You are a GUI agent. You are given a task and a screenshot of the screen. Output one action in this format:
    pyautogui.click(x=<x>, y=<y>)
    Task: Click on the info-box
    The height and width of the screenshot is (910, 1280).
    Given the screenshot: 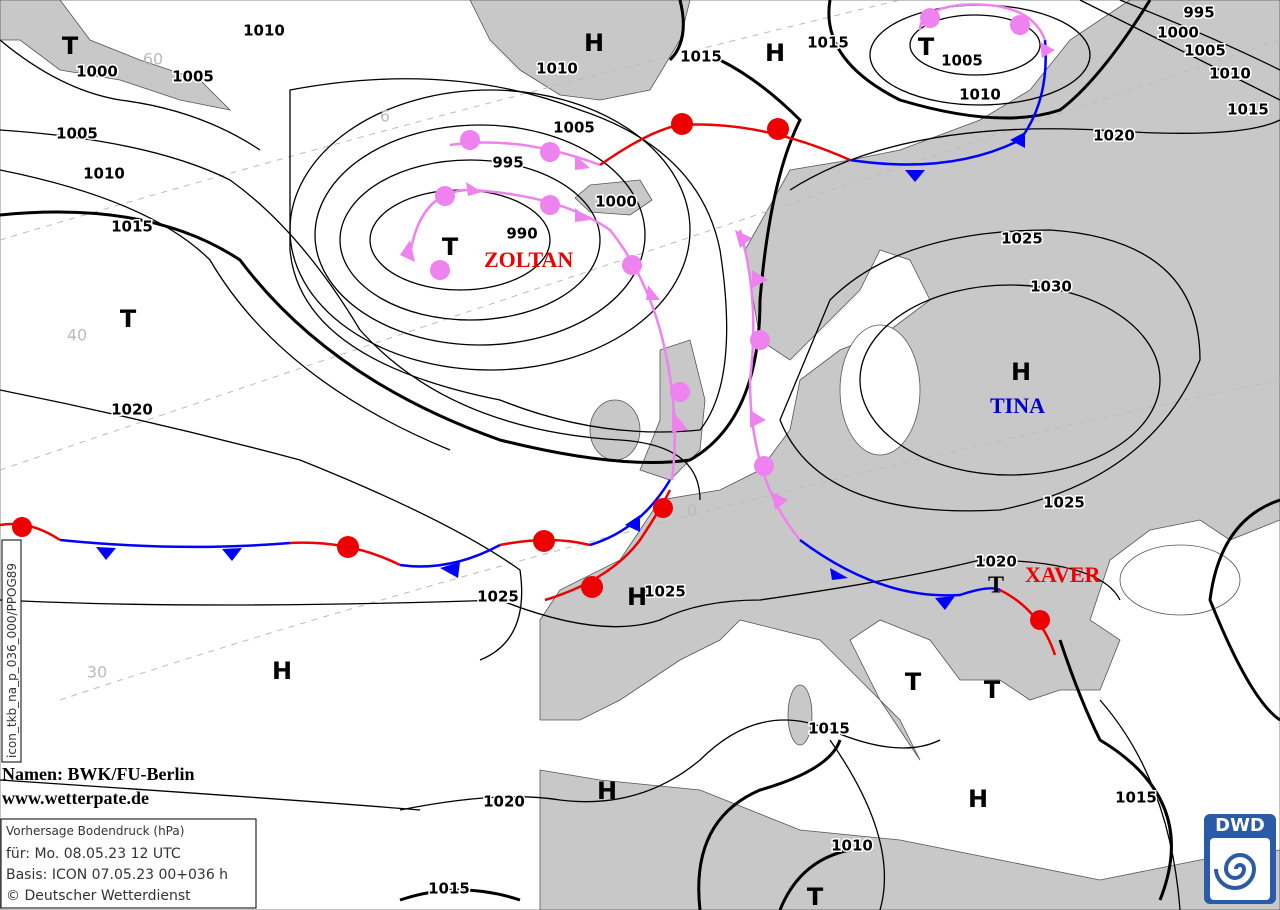 What is the action you would take?
    pyautogui.click(x=128, y=863)
    